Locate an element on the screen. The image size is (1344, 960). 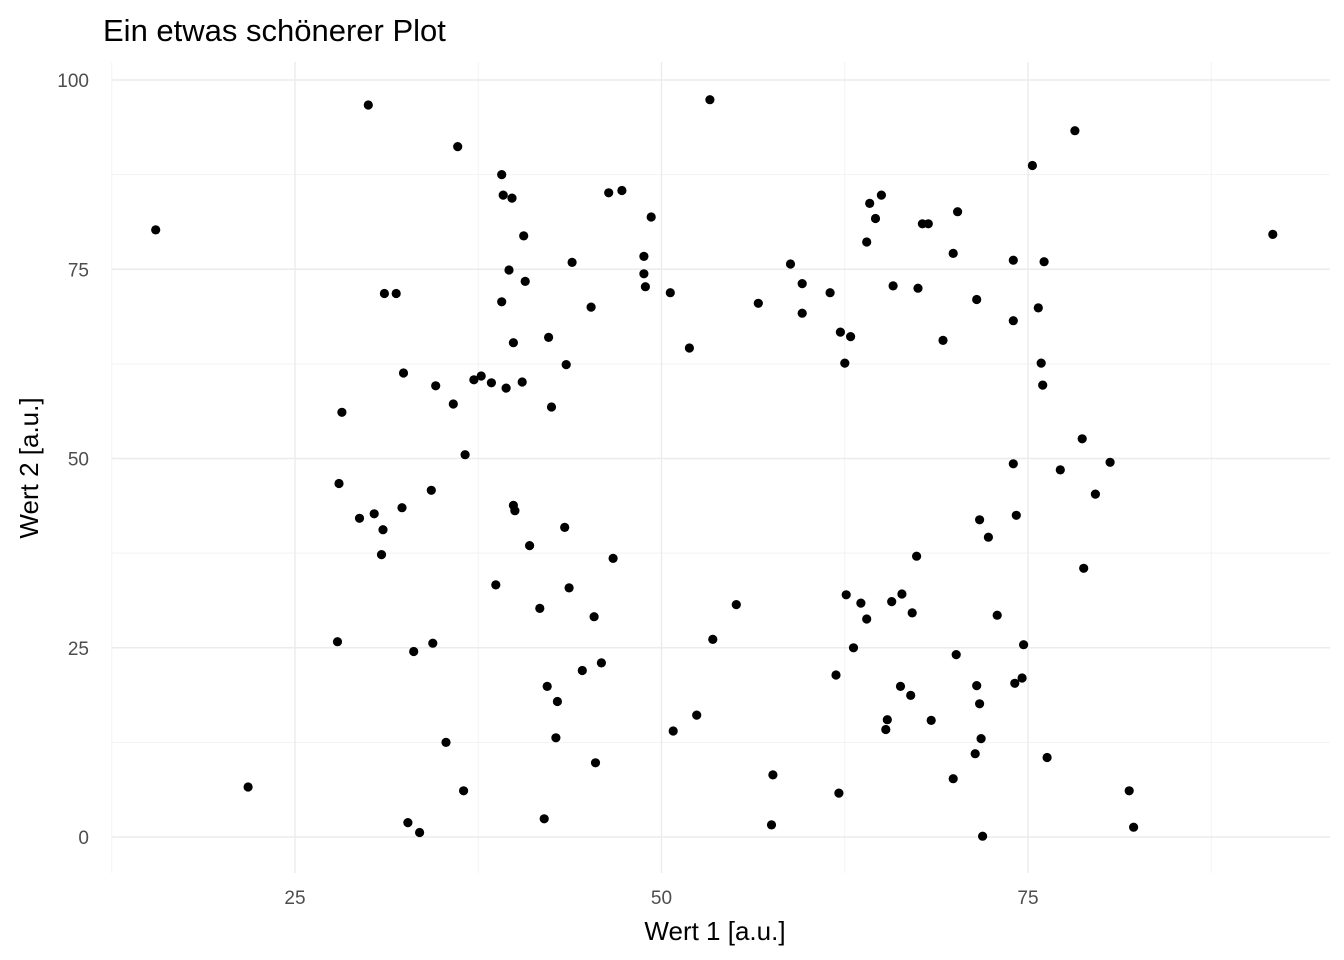
x-axis-ticks: 25 50 75 is located at coordinates (661, 898).